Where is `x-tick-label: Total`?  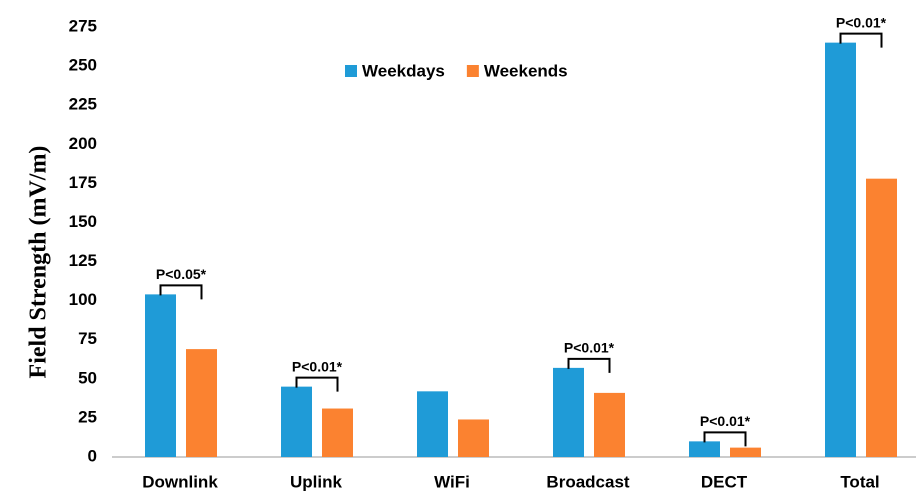 x-tick-label: Total is located at coordinates (859, 481).